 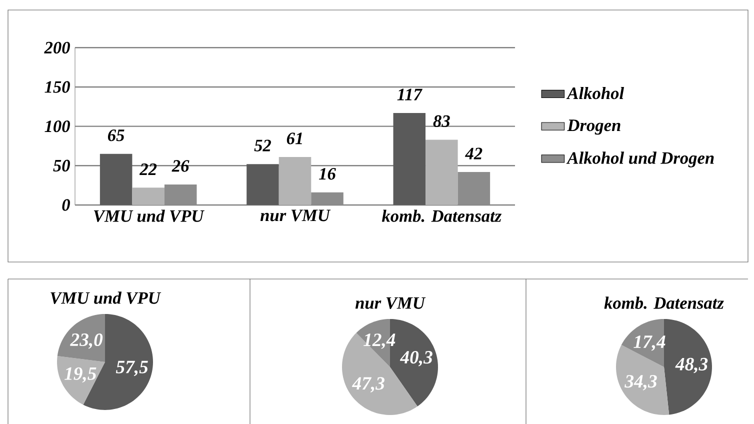 What do you see at coordinates (593, 127) in the screenshot?
I see `legend-label: Drogen` at bounding box center [593, 127].